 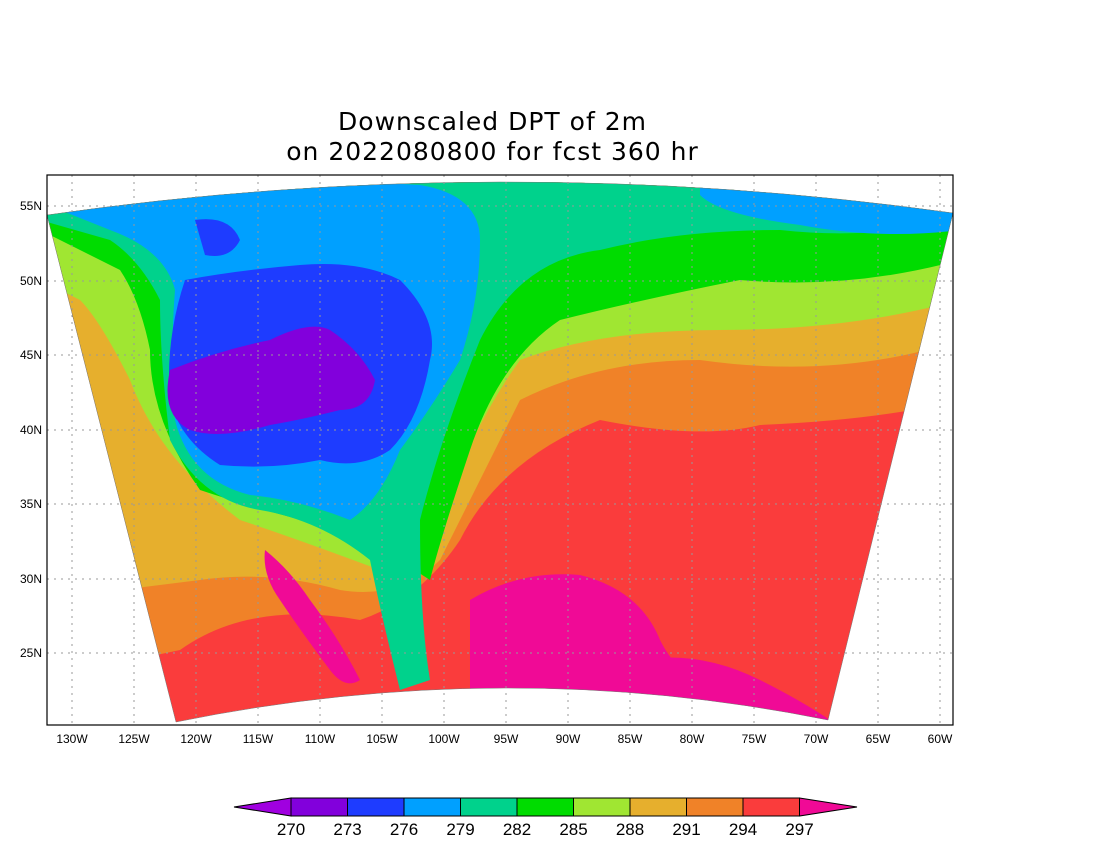 What do you see at coordinates (404, 829) in the screenshot?
I see `colorbar-label: 276` at bounding box center [404, 829].